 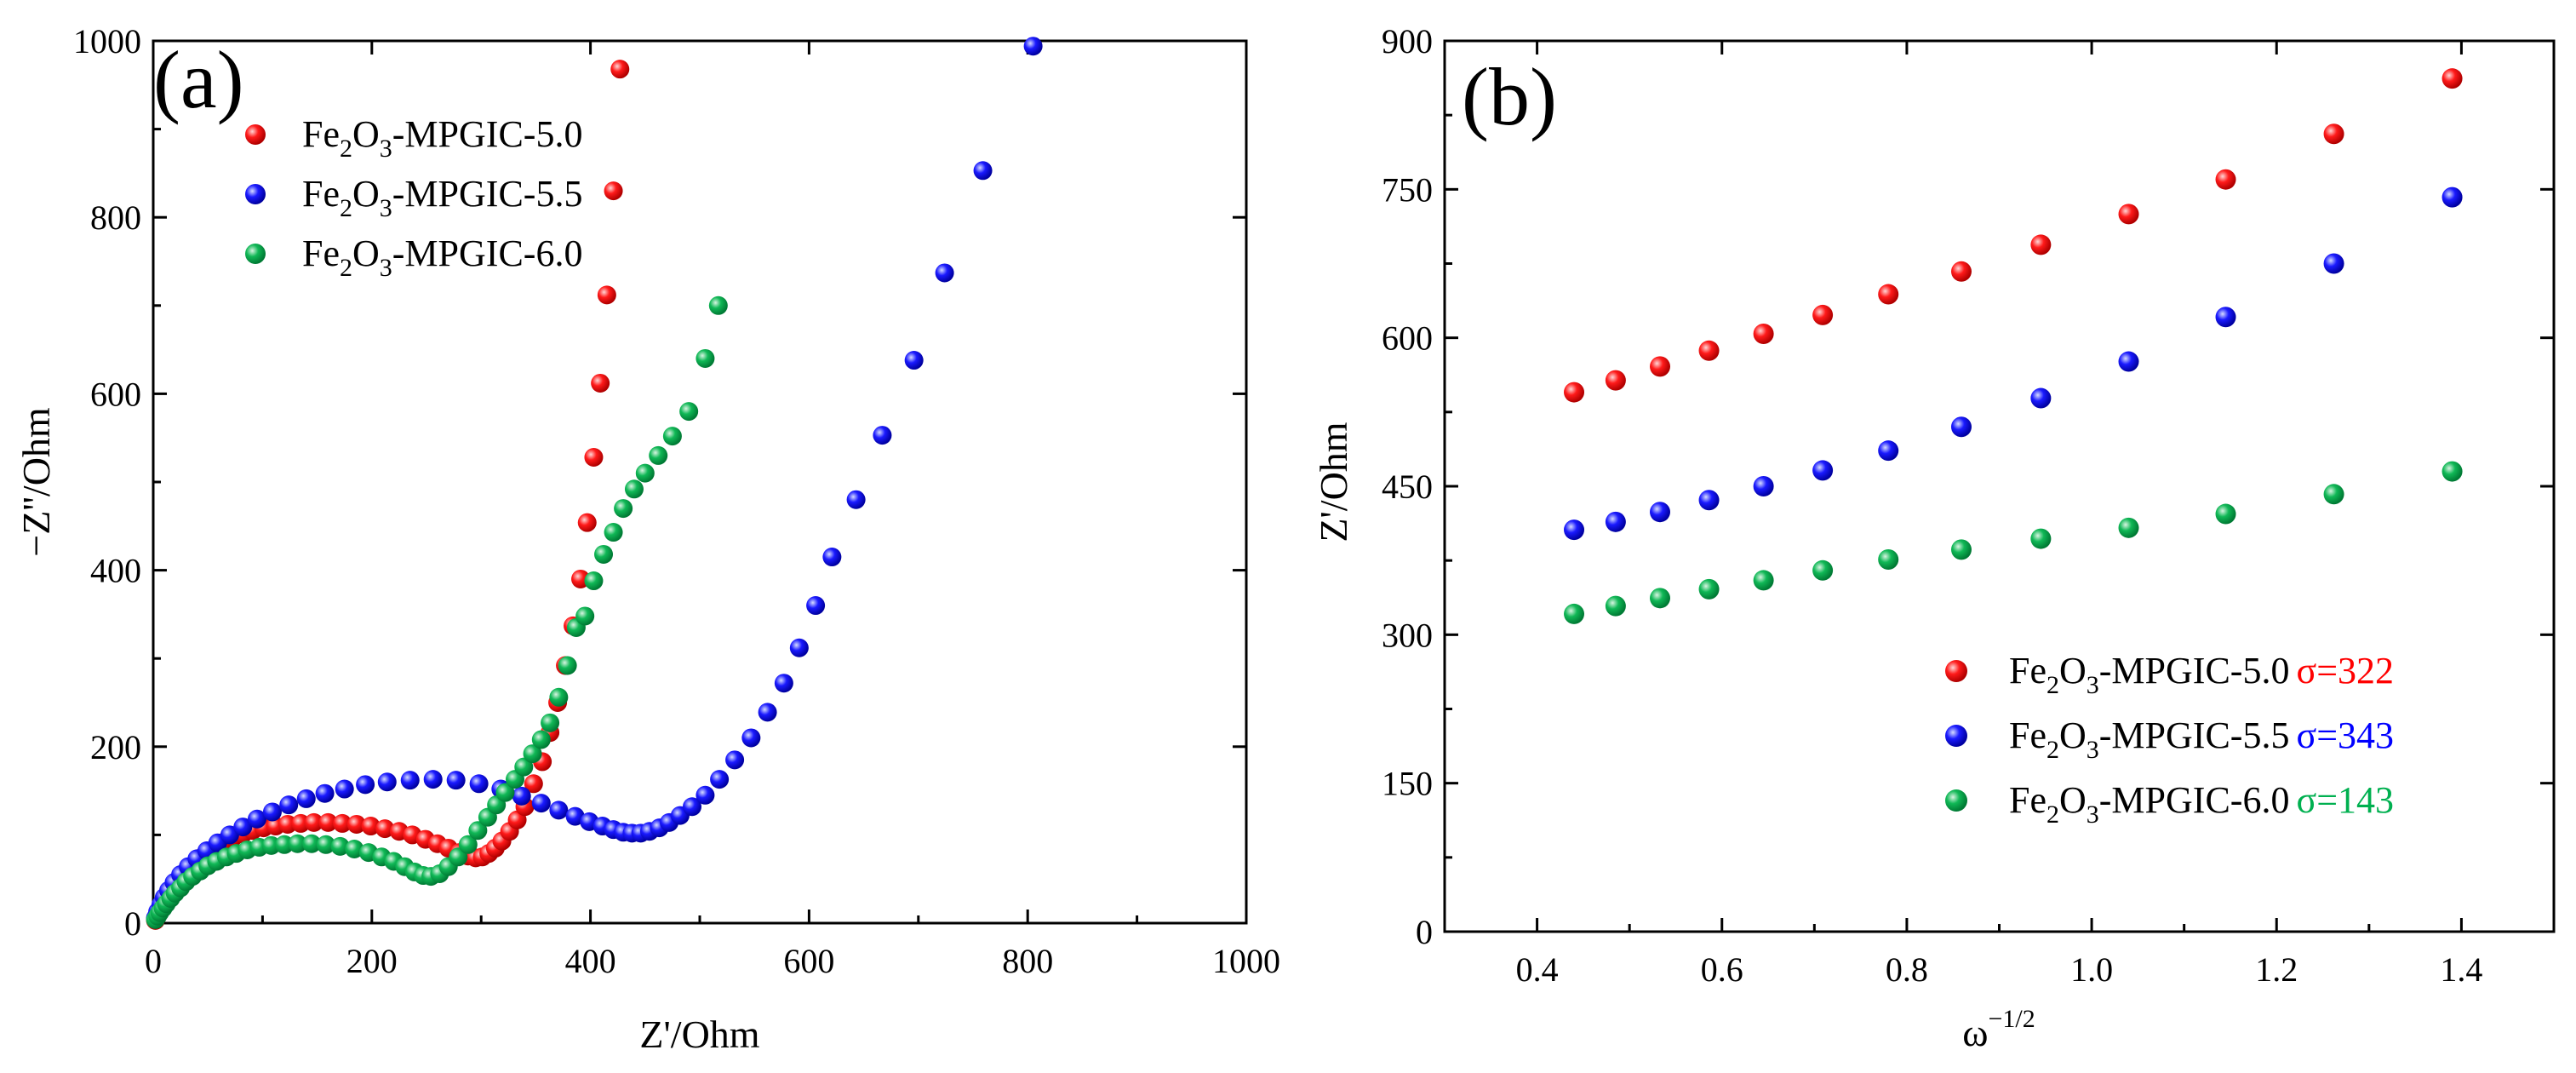 I want to click on y-tick-label: 150, so click(x=1408, y=784).